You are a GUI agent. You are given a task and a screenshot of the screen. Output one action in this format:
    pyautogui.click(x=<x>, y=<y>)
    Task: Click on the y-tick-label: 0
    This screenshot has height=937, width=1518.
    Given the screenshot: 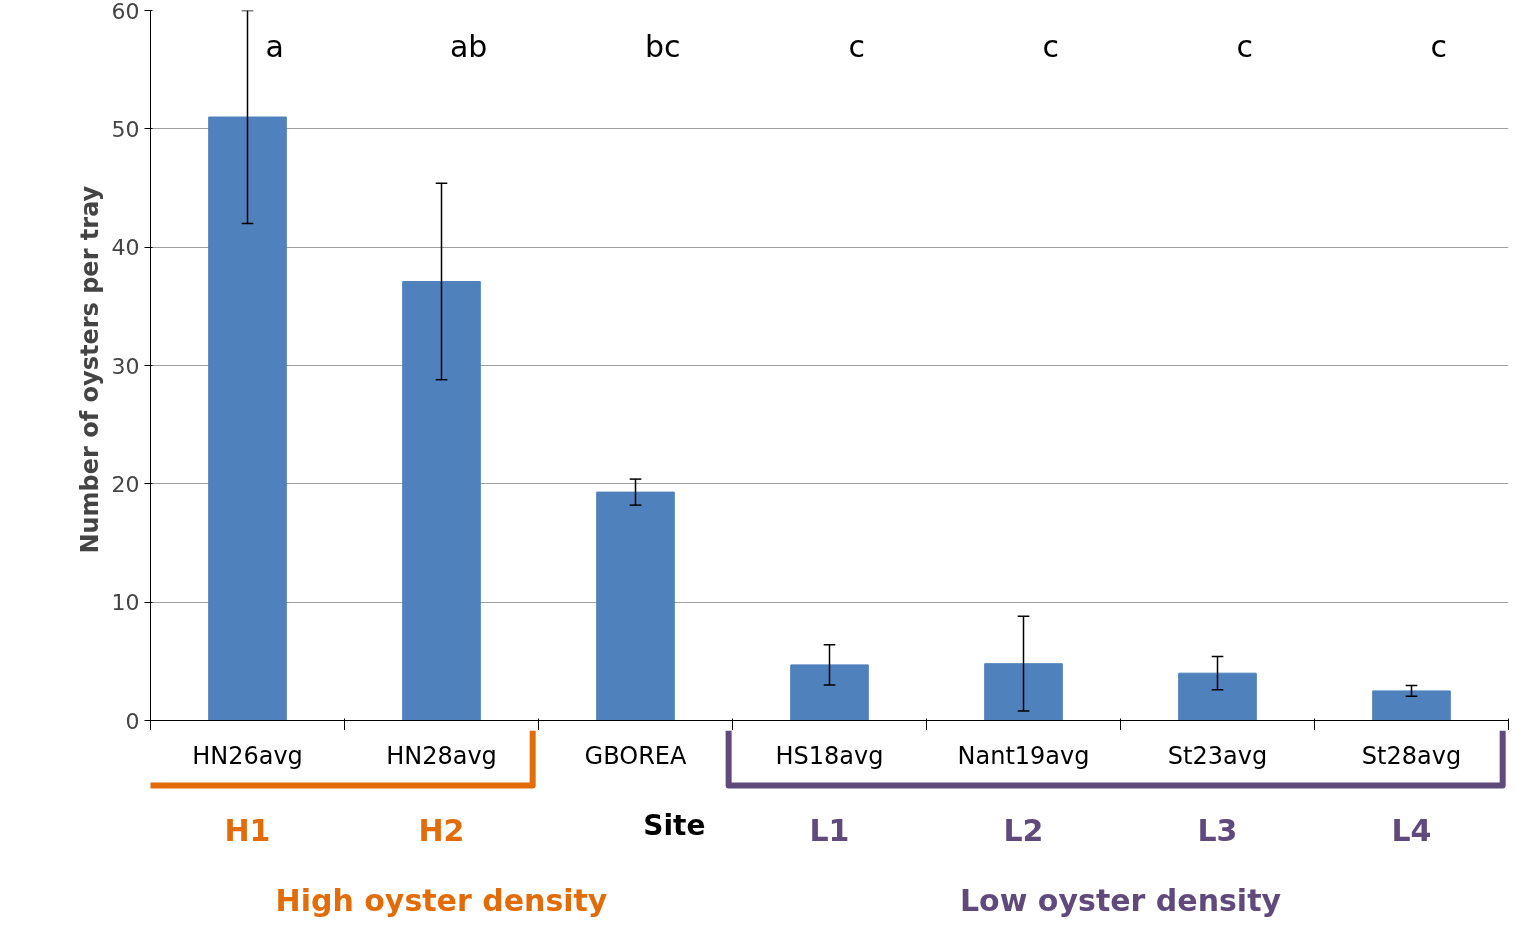 What is the action you would take?
    pyautogui.click(x=132, y=721)
    